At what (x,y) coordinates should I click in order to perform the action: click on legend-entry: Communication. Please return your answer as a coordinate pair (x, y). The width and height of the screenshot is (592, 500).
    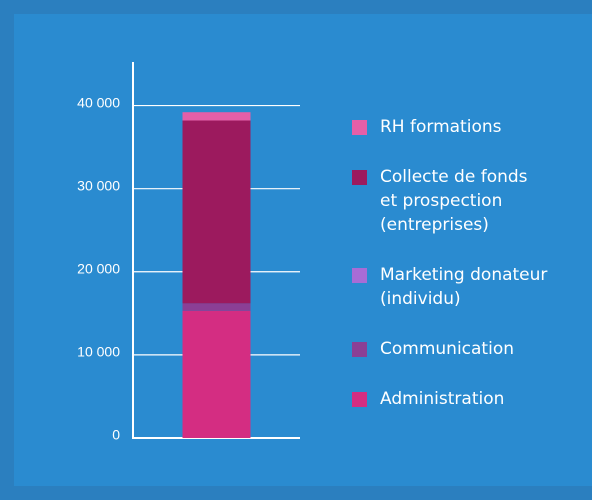
    Looking at the image, I should click on (452, 349).